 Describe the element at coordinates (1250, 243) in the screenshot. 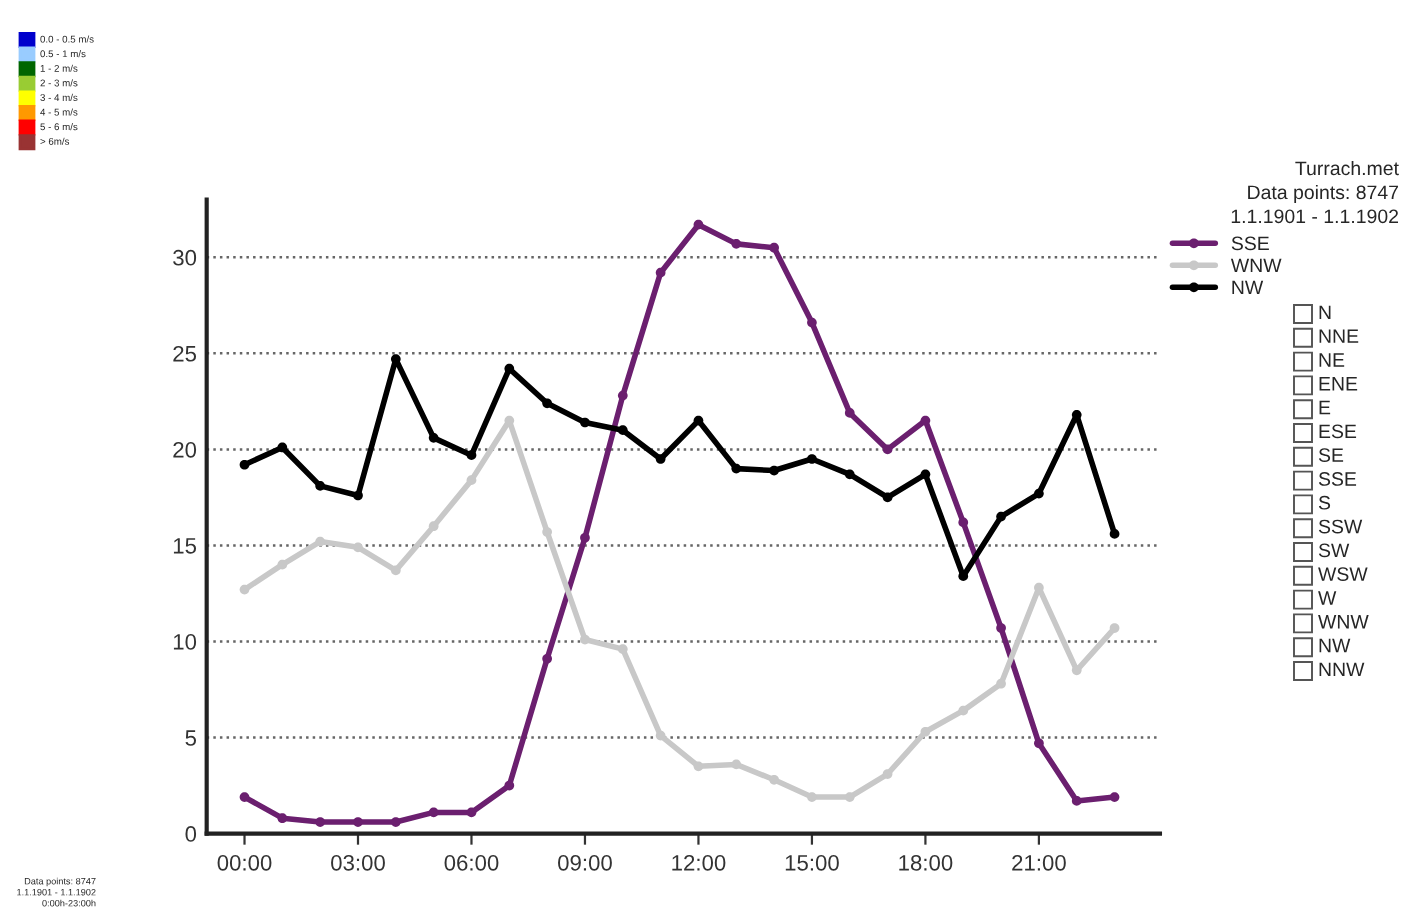

I see `legend-label: SSE` at that location.